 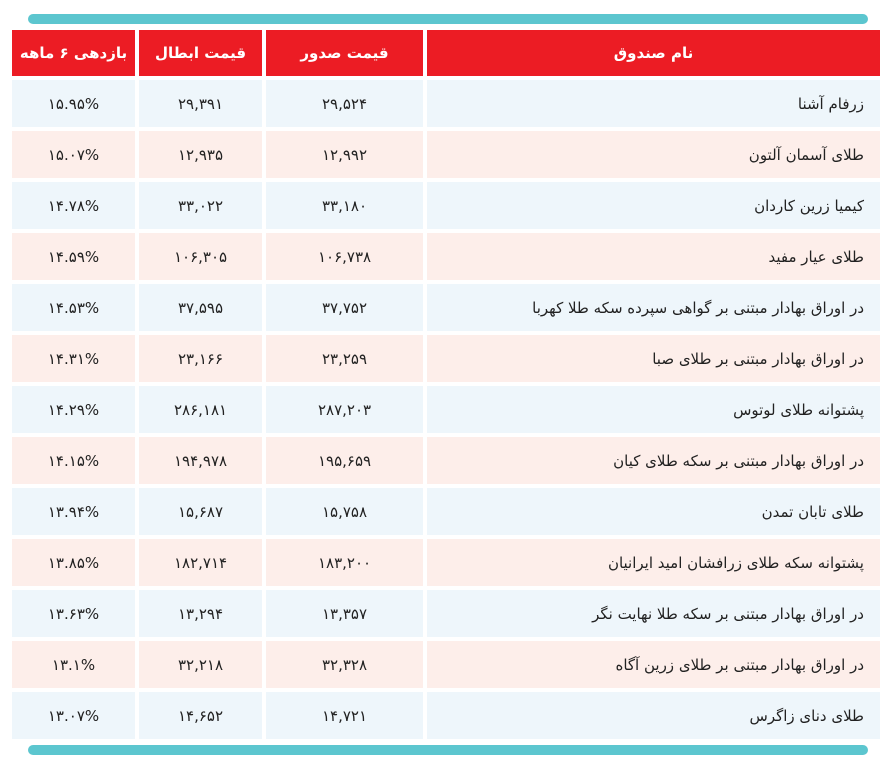 I want to click on table-cell: ۱۲,۹۹۲, so click(x=344, y=154).